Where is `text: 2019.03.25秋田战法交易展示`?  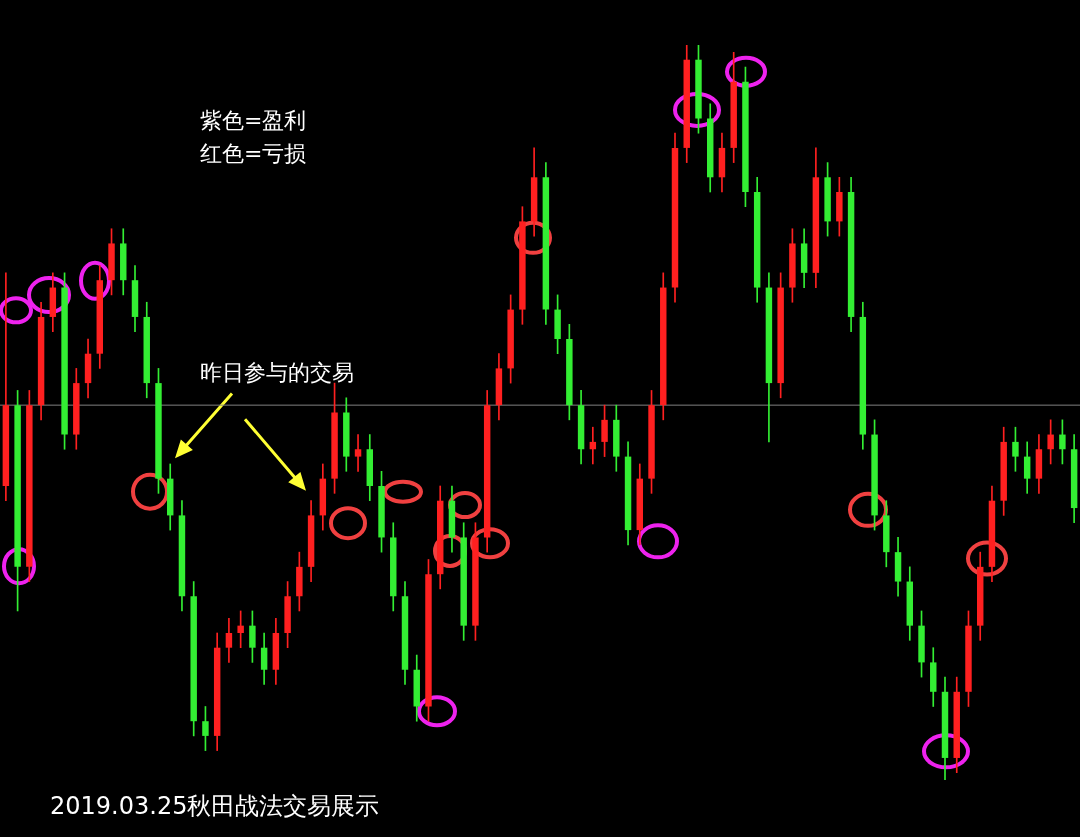 text: 2019.03.25秋田战法交易展示 is located at coordinates (215, 806).